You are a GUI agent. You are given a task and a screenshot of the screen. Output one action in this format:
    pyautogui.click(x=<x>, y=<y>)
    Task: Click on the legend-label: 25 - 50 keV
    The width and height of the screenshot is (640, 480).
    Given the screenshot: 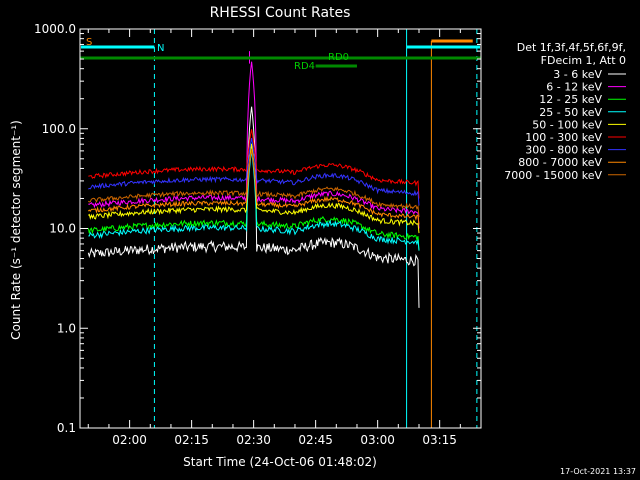 What is the action you would take?
    pyautogui.click(x=570, y=112)
    